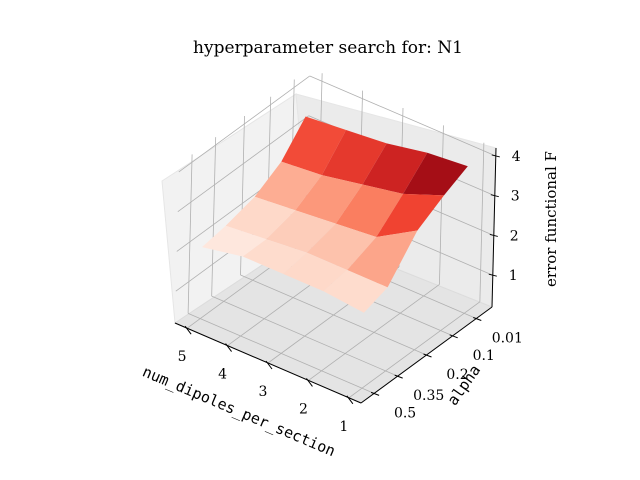 Image resolution: width=640 pixels, height=480 pixels. What do you see at coordinates (328, 48) in the screenshot?
I see `chart-title: hyperparameter search for: N1` at bounding box center [328, 48].